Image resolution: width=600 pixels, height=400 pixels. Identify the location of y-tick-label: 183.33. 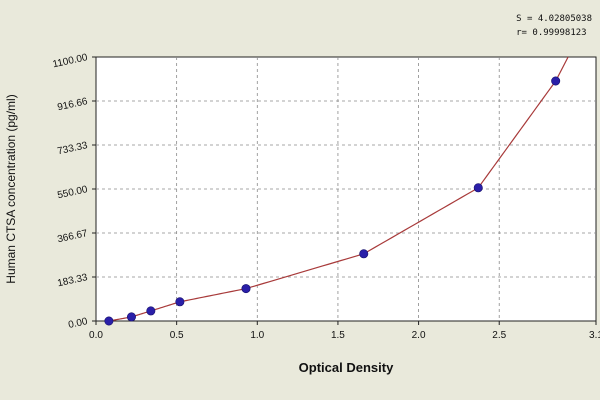
(72, 280).